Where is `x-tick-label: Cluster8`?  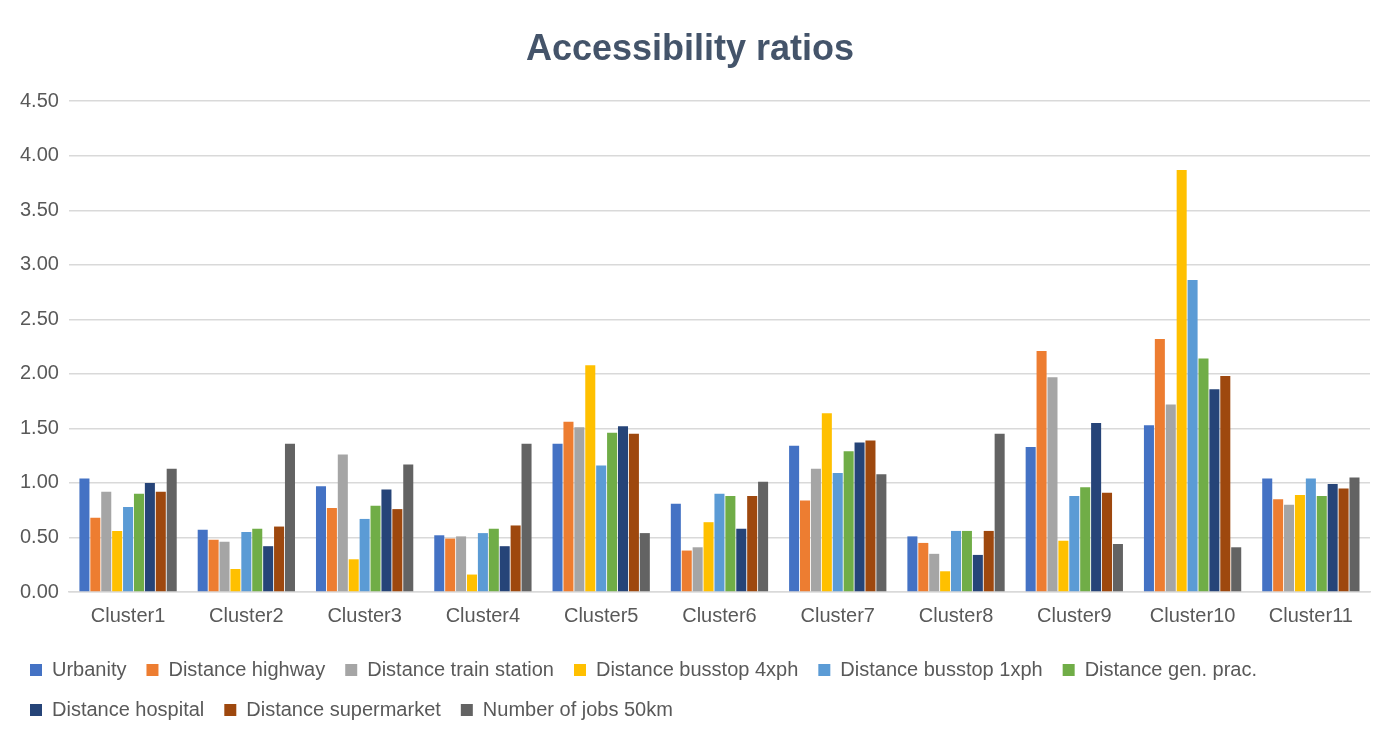
x-tick-label: Cluster8 is located at coordinates (956, 614).